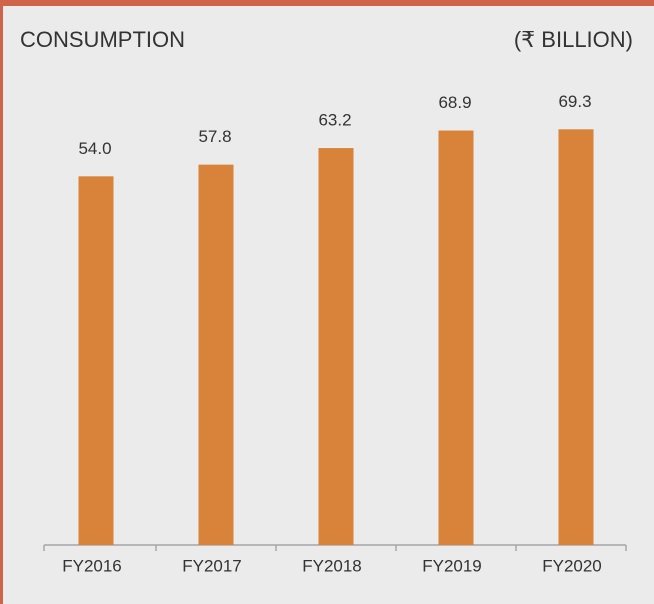  What do you see at coordinates (212, 565) in the screenshot?
I see `x-tick-label: FY2017` at bounding box center [212, 565].